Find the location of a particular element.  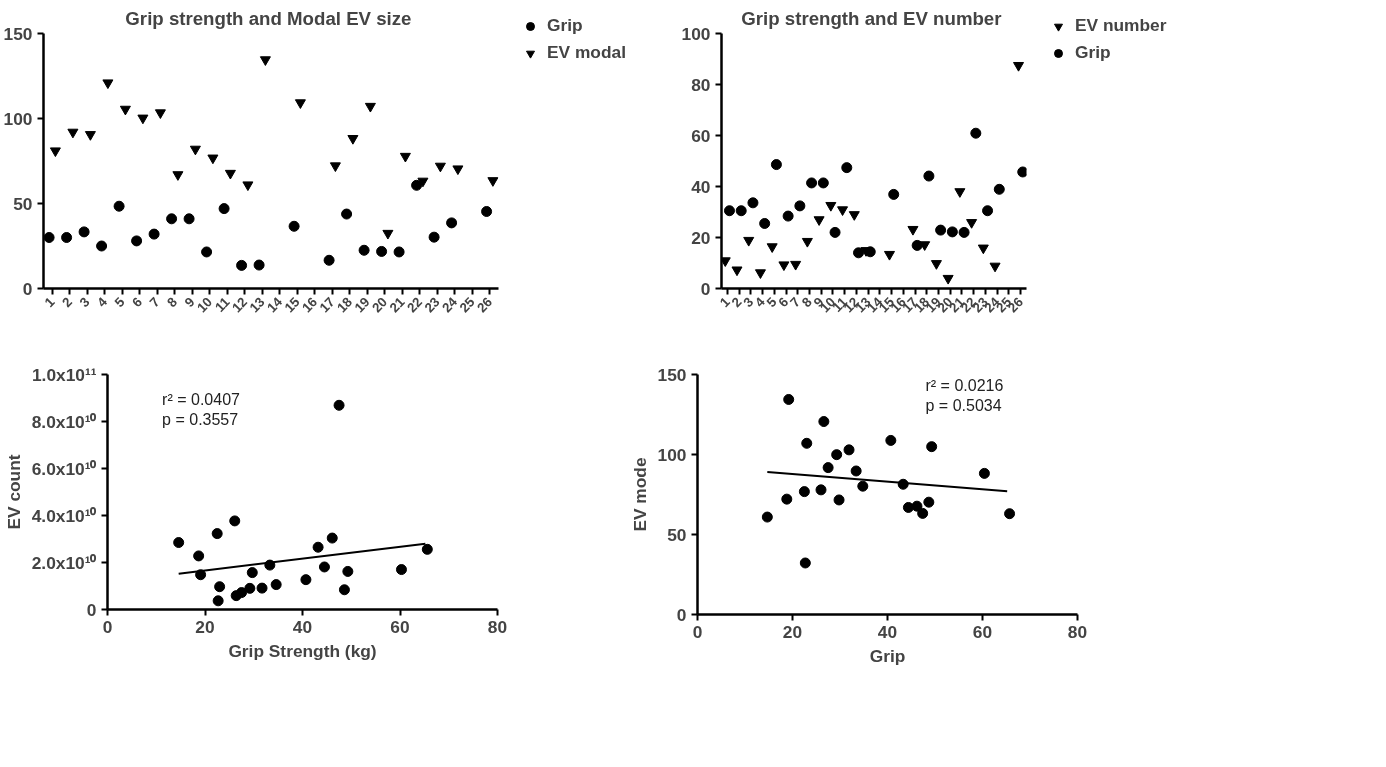

x-tick-label: 2 is located at coordinates (67, 302).